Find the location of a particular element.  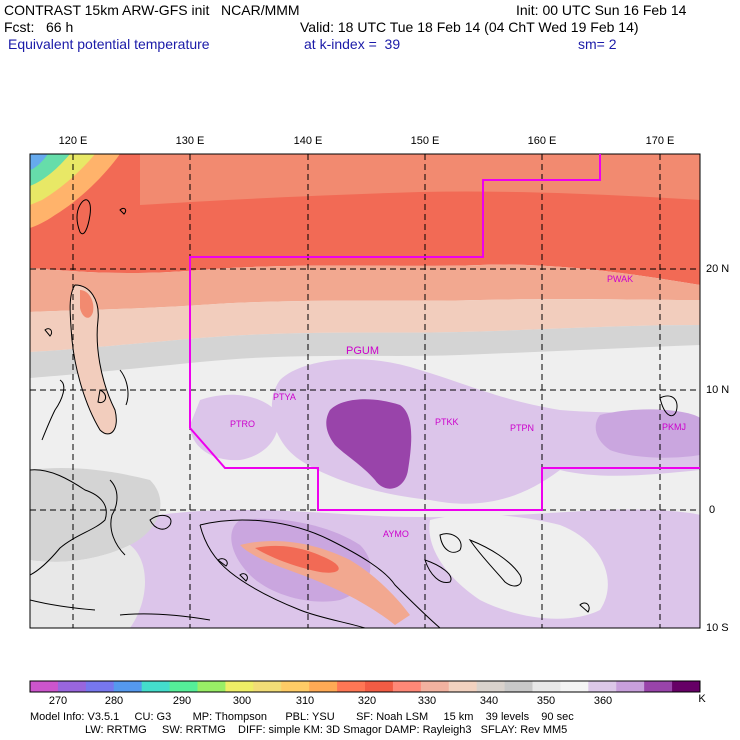

station-pgum: PGUM is located at coordinates (362, 351).